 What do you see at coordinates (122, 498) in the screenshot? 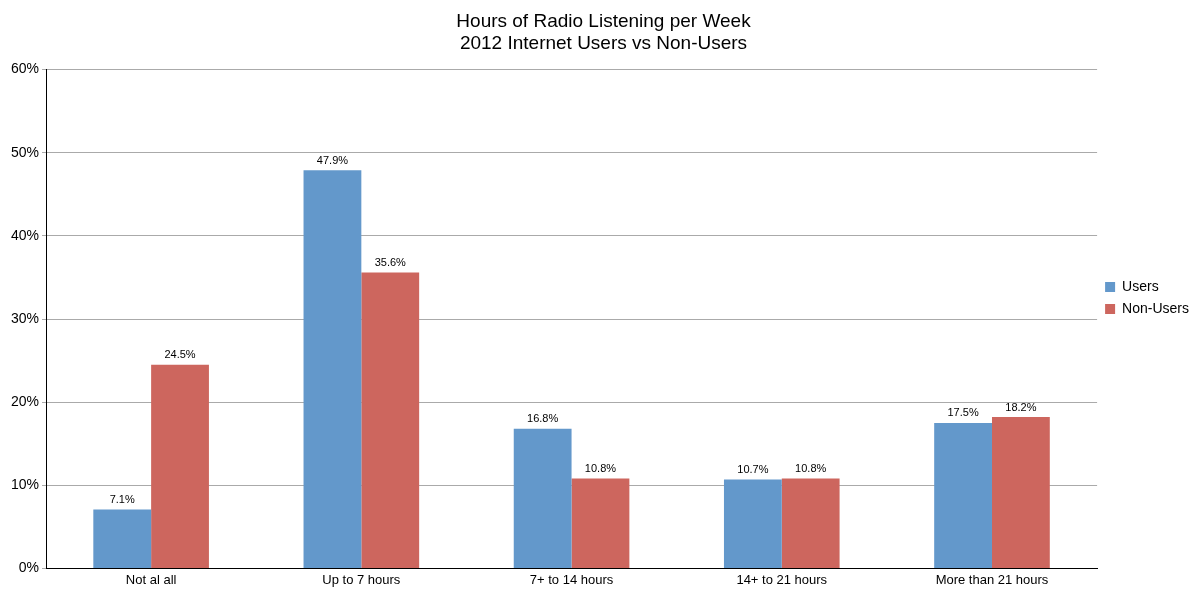
I see `data-label: 7.1%` at bounding box center [122, 498].